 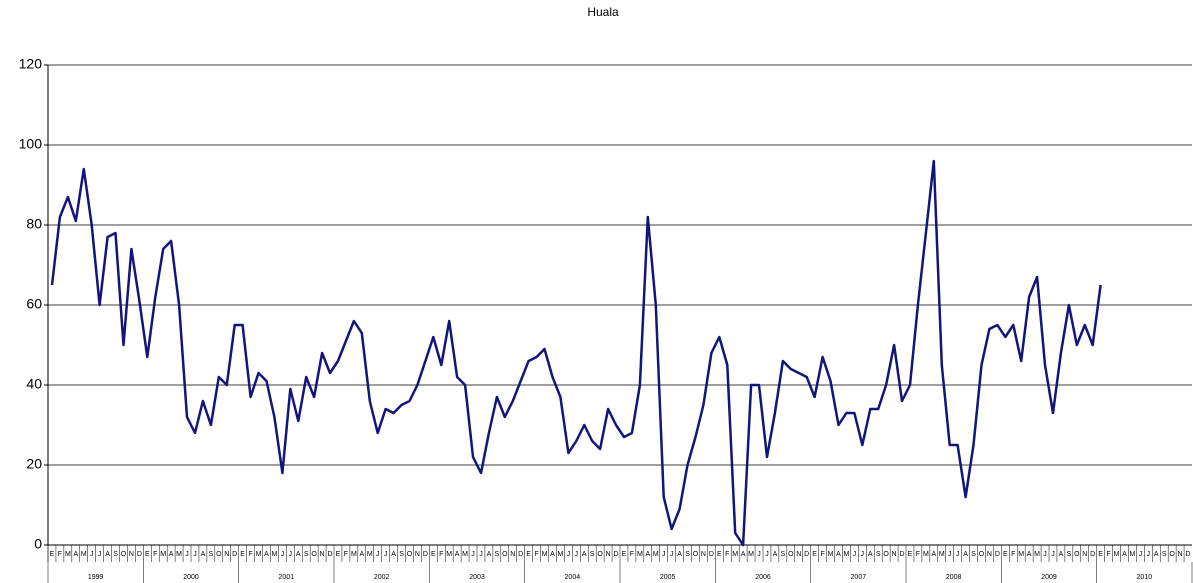 I want to click on y-tick-label: 100, so click(x=31, y=144).